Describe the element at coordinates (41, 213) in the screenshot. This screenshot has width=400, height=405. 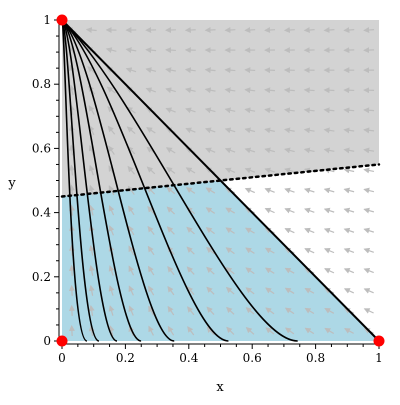
I see `y-tick-label: 0.4` at that location.